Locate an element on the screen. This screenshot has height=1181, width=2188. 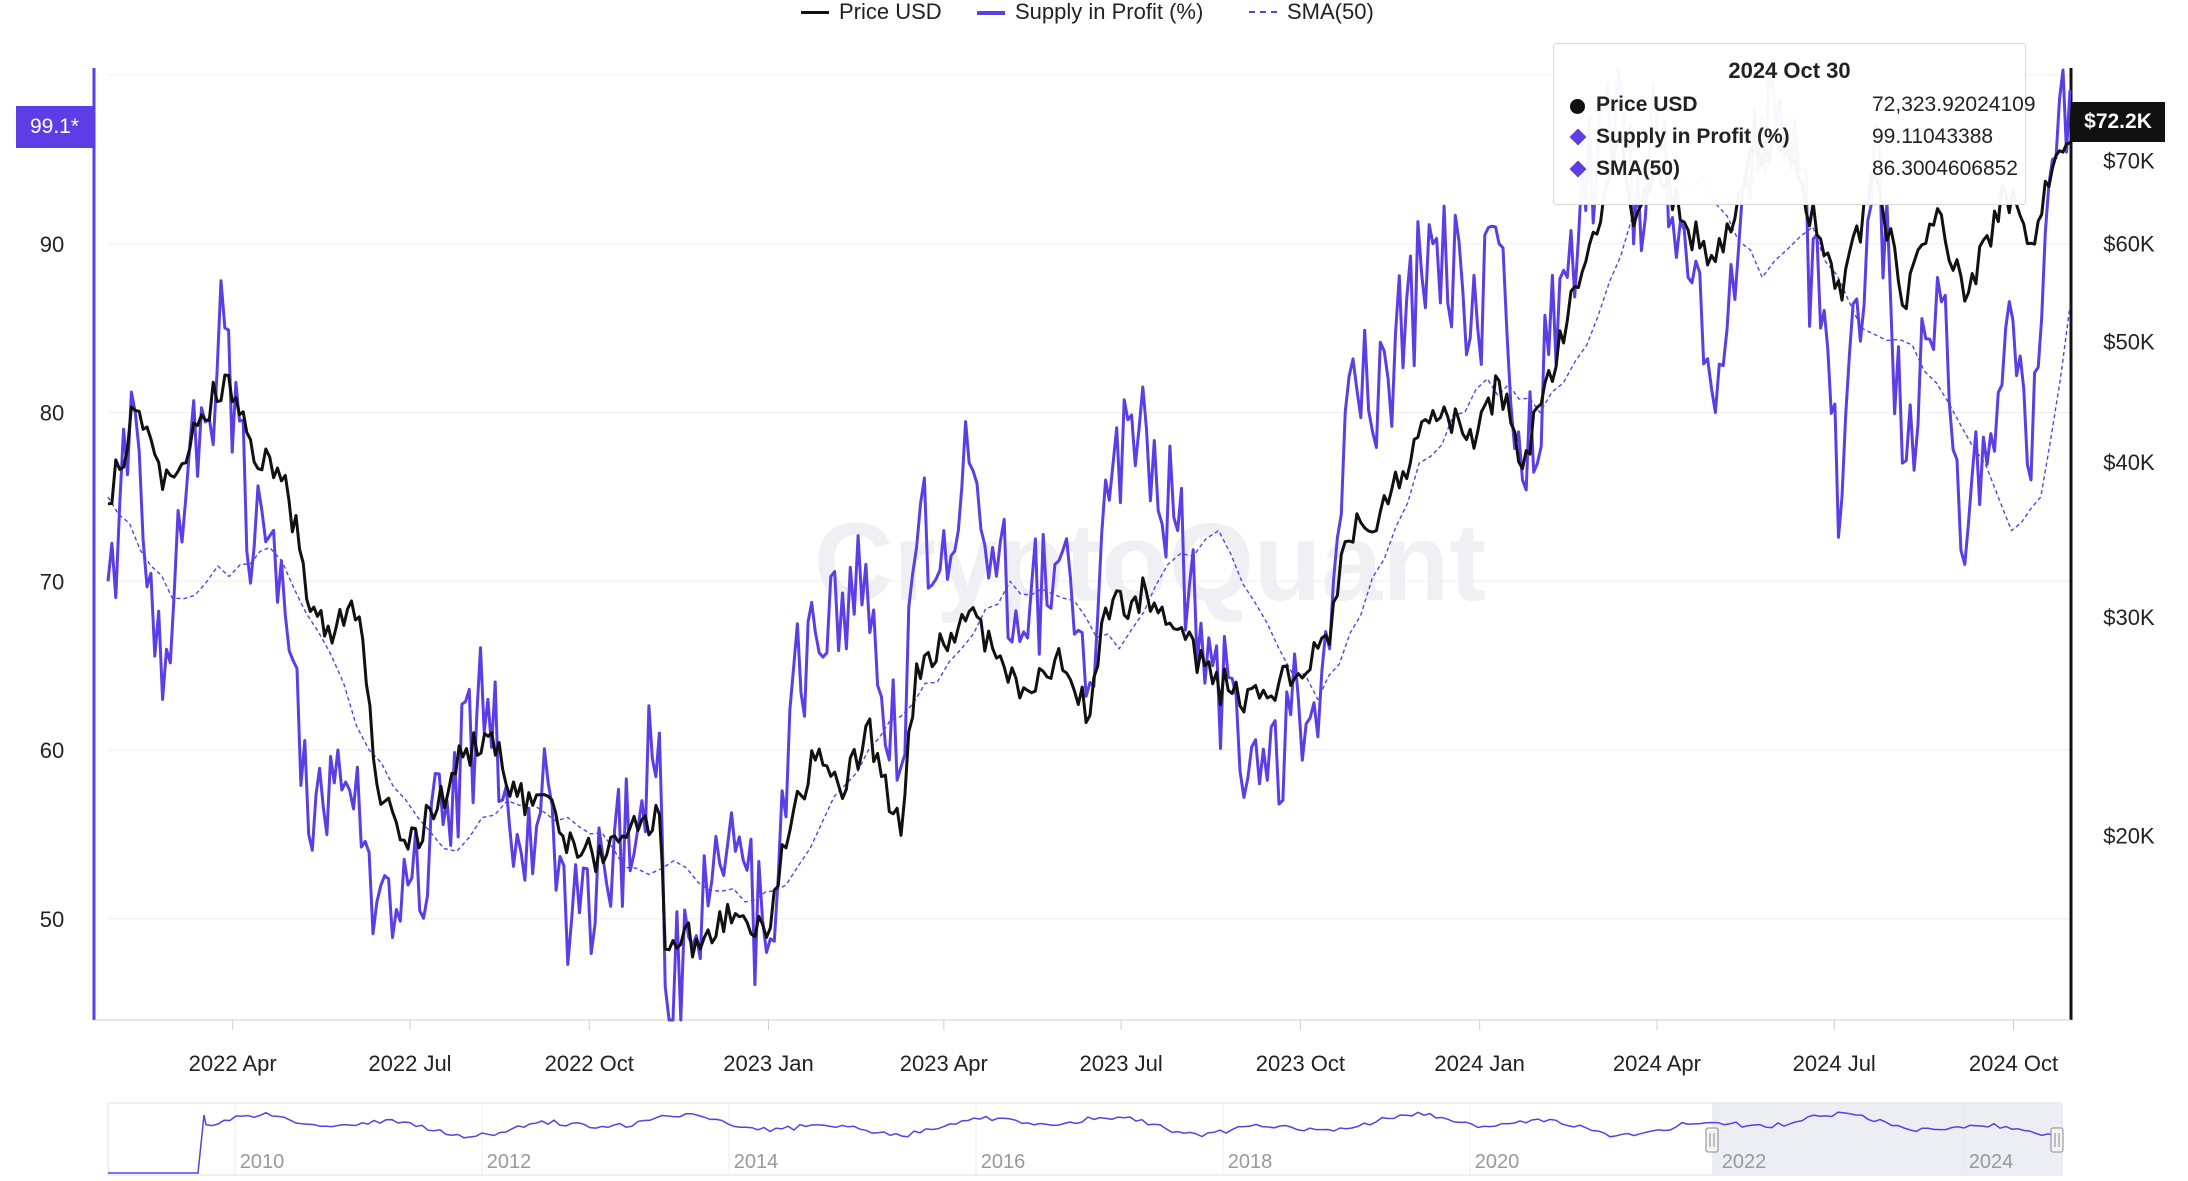
x-tick-label: 2023 Jul is located at coordinates (1121, 1063).